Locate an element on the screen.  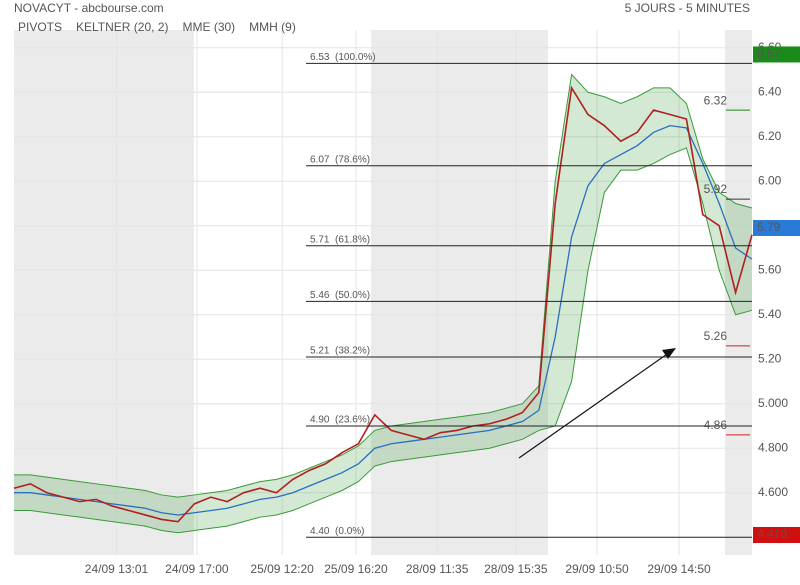
x-tick-label: 25/09 12:20 is located at coordinates (282, 569).